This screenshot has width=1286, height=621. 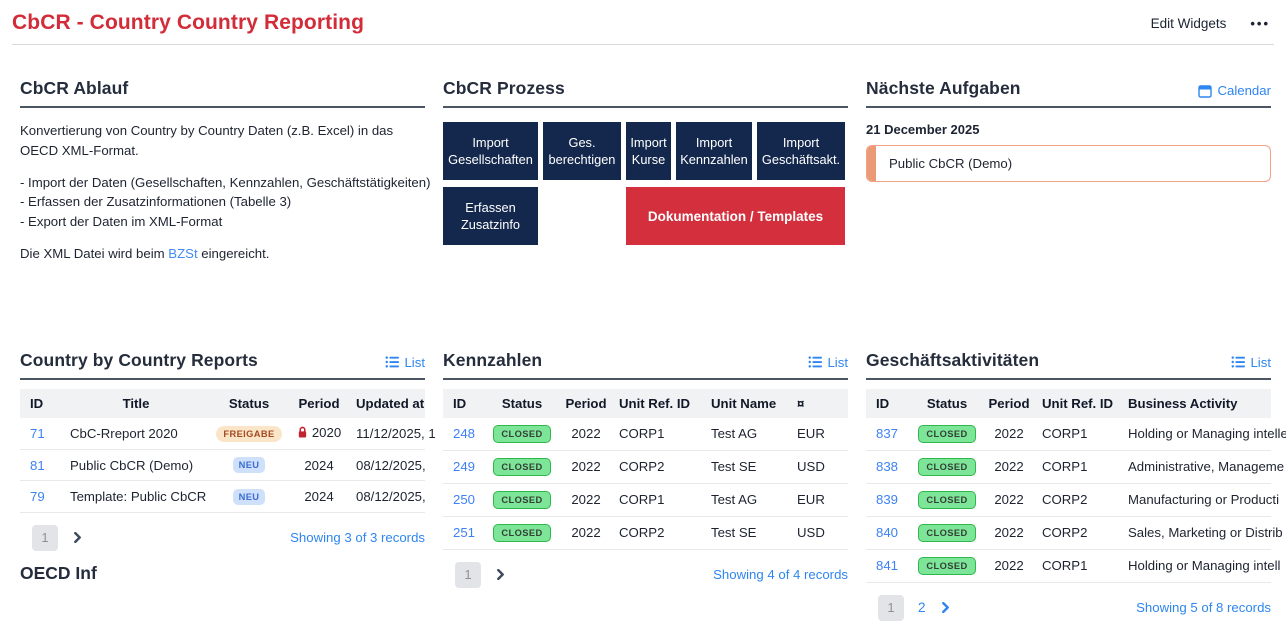 I want to click on task-item: Public CbCR (Demo), so click(x=1068, y=163).